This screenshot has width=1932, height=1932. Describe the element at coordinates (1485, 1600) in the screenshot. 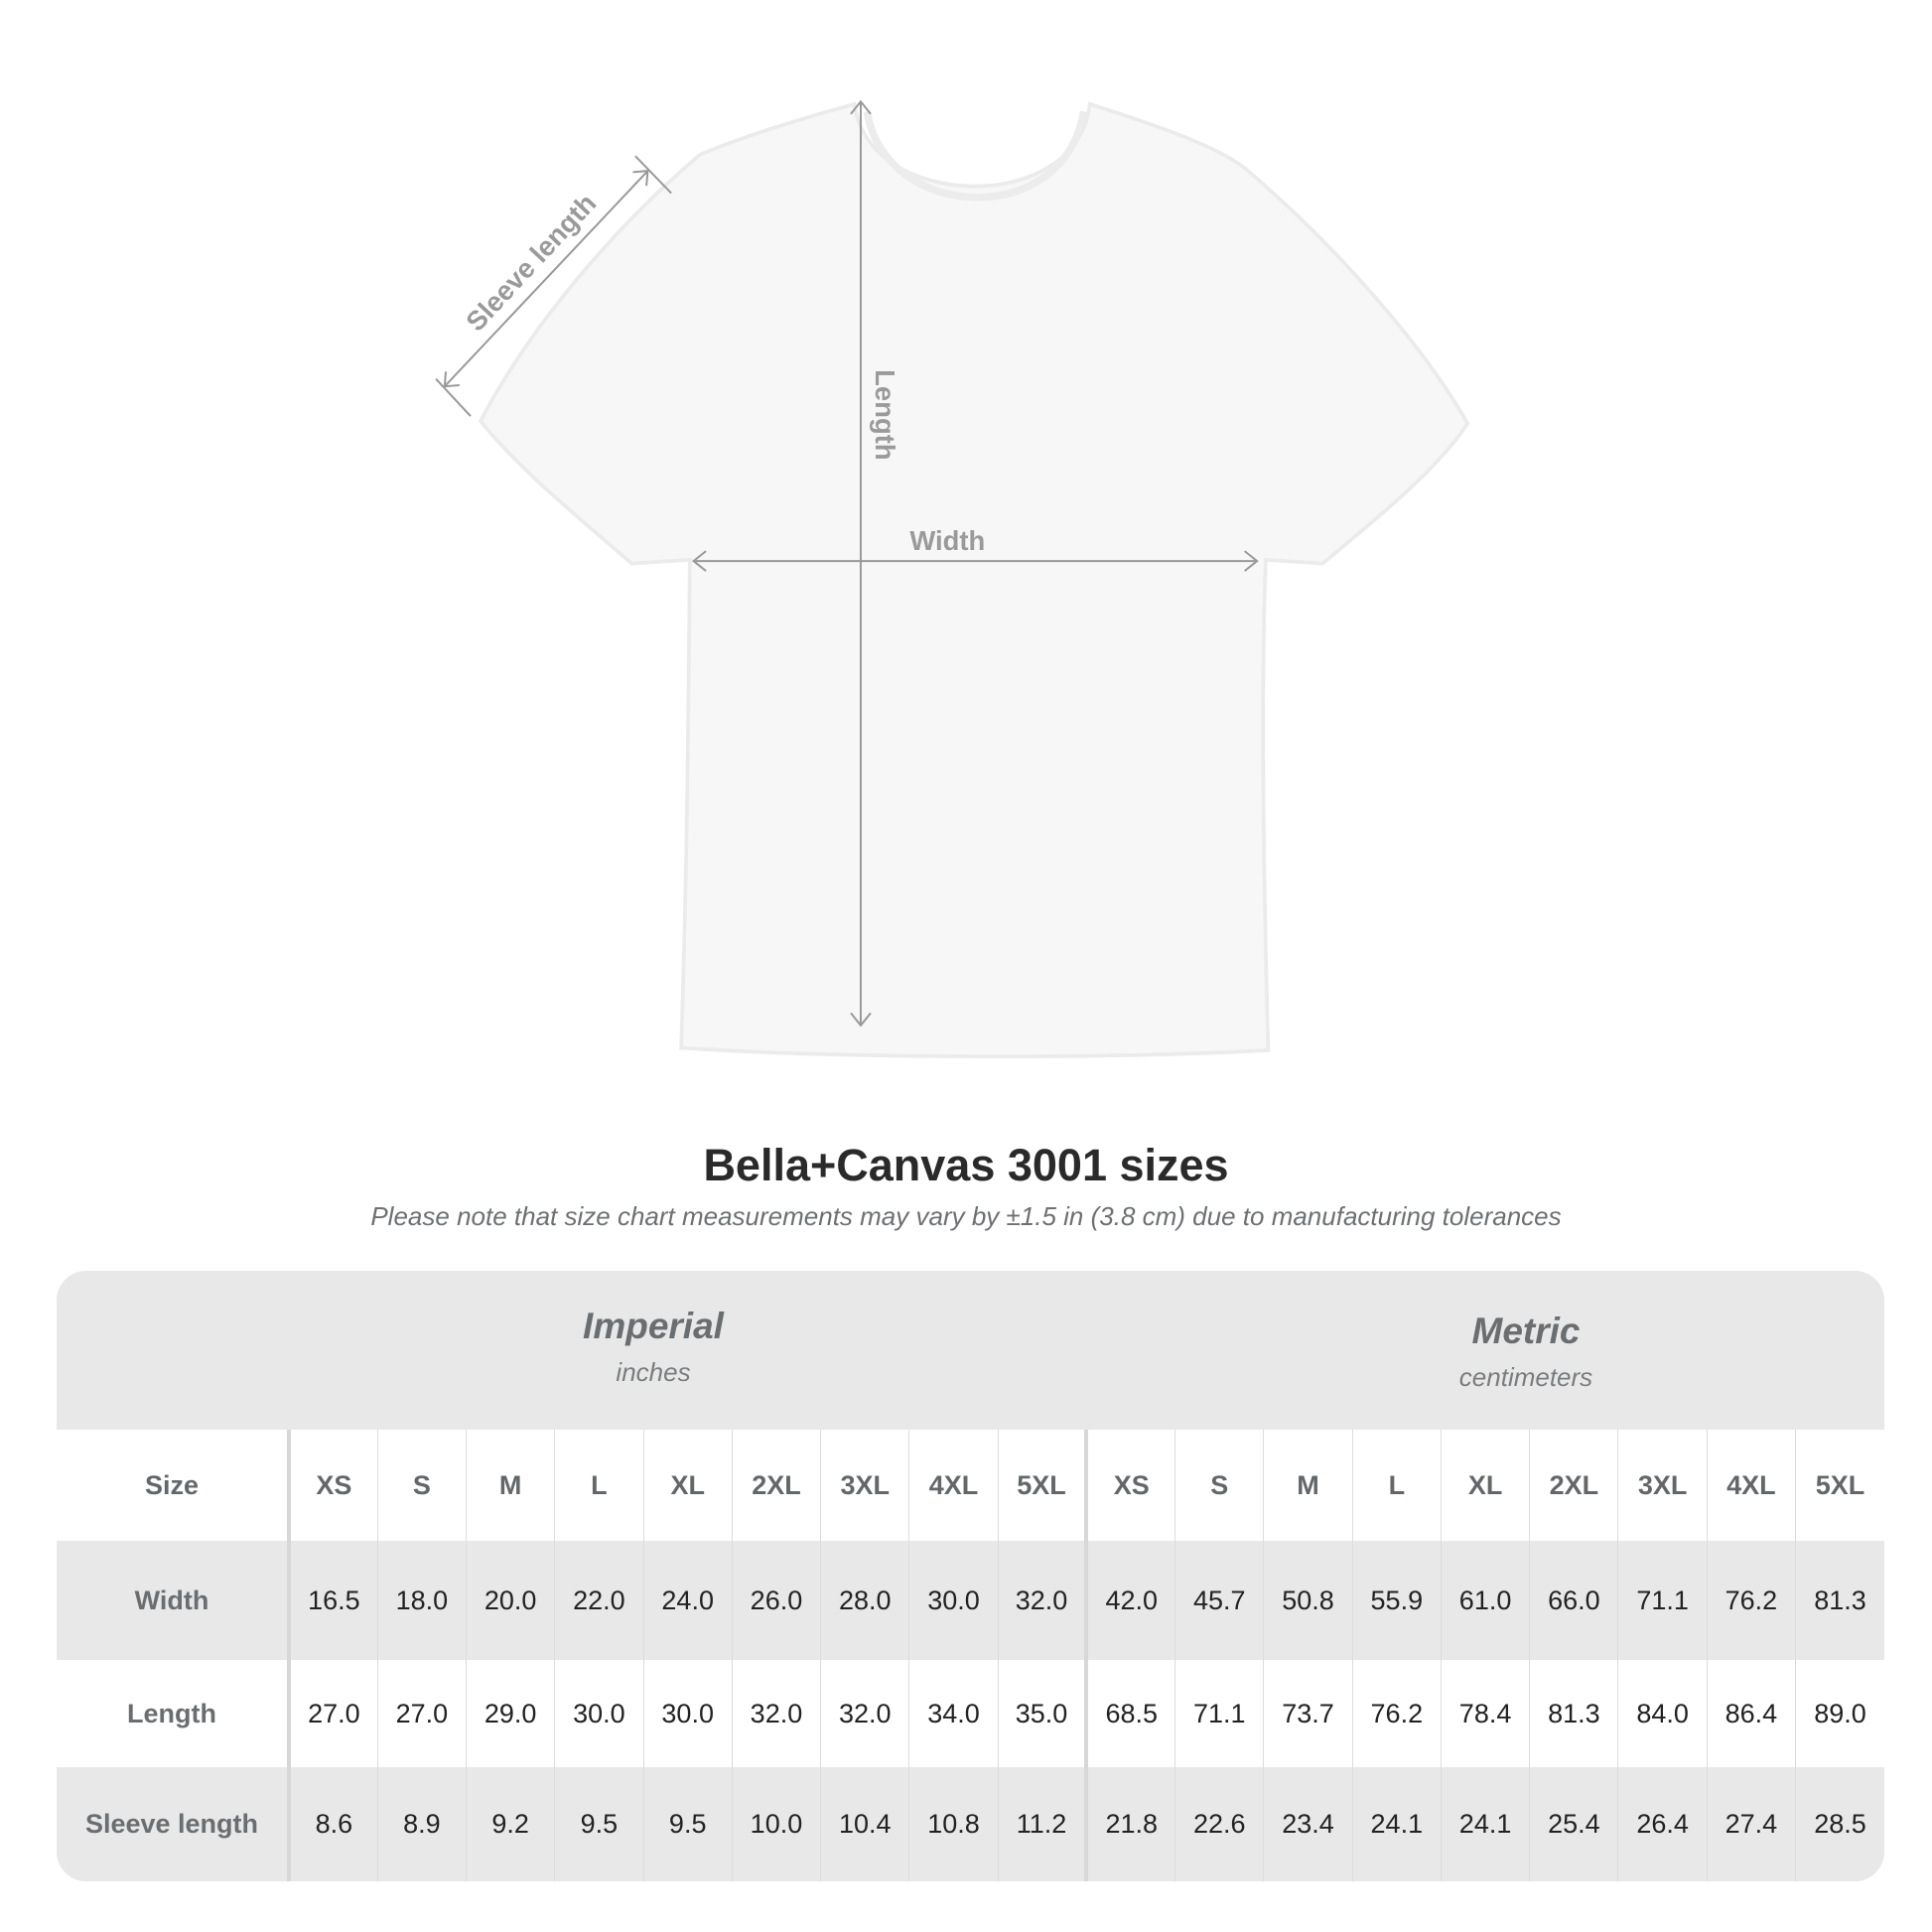

I see `metric-value: 61.0` at that location.